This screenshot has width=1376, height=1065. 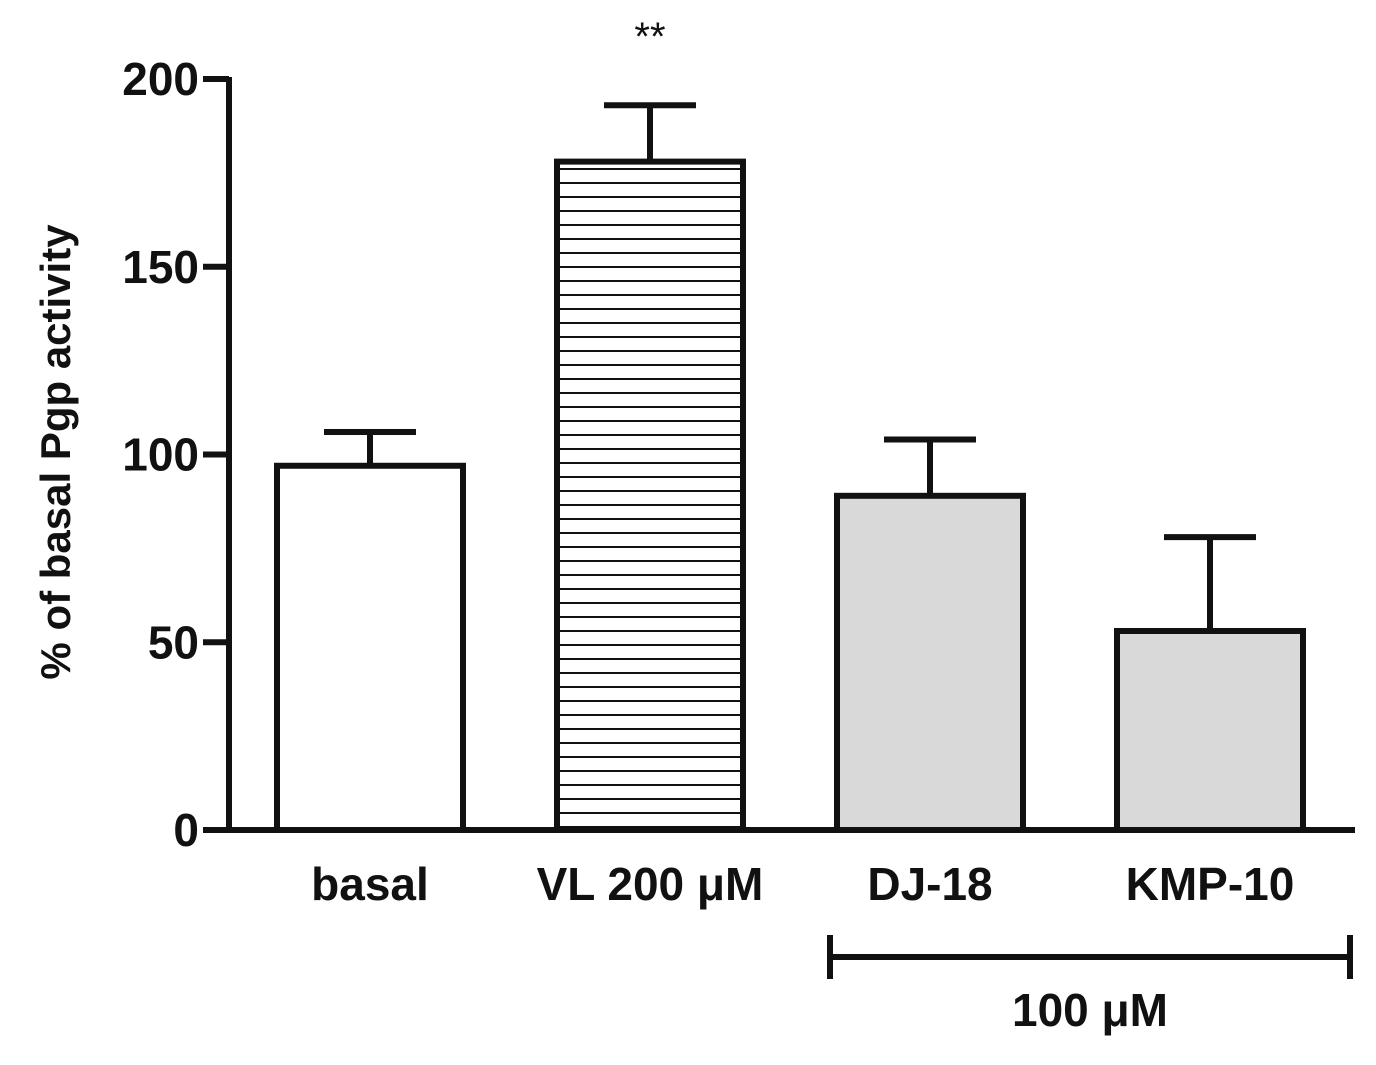 I want to click on significance-label-0: **, so click(x=649, y=37).